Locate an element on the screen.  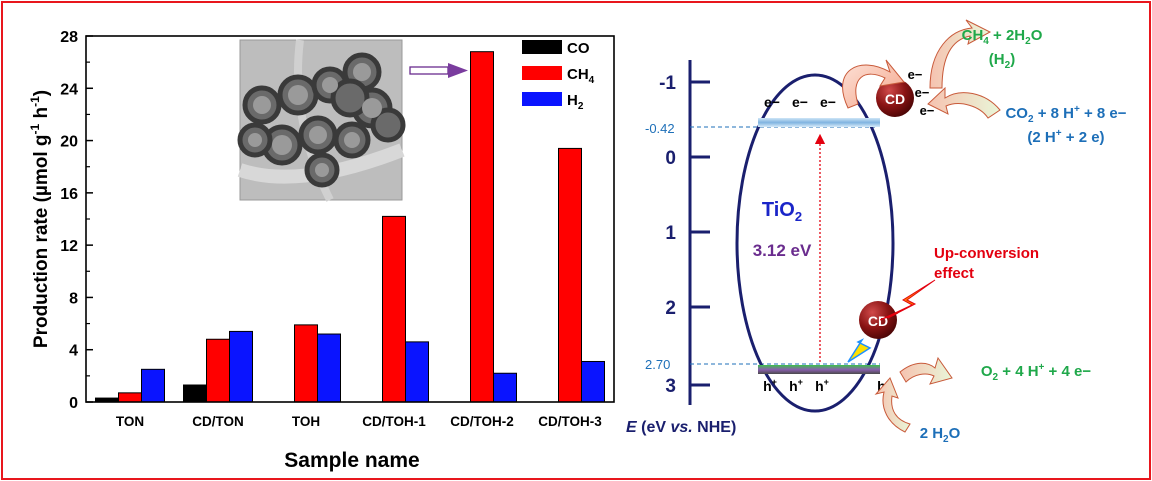
water-text: 2 H2O is located at coordinates (940, 435).